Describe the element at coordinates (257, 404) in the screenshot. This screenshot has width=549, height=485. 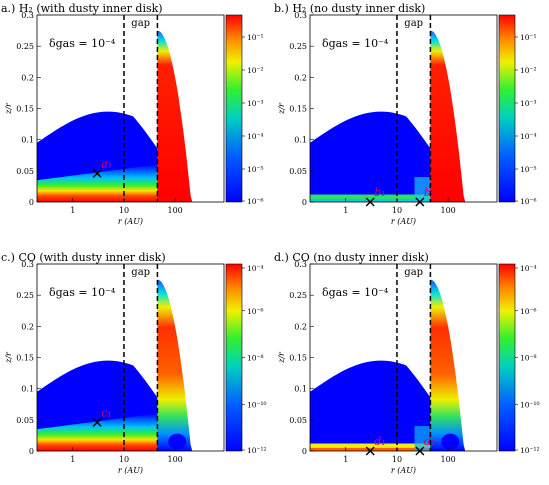
I see `colorbar-tick-label: 10⁻¹⁰` at that location.